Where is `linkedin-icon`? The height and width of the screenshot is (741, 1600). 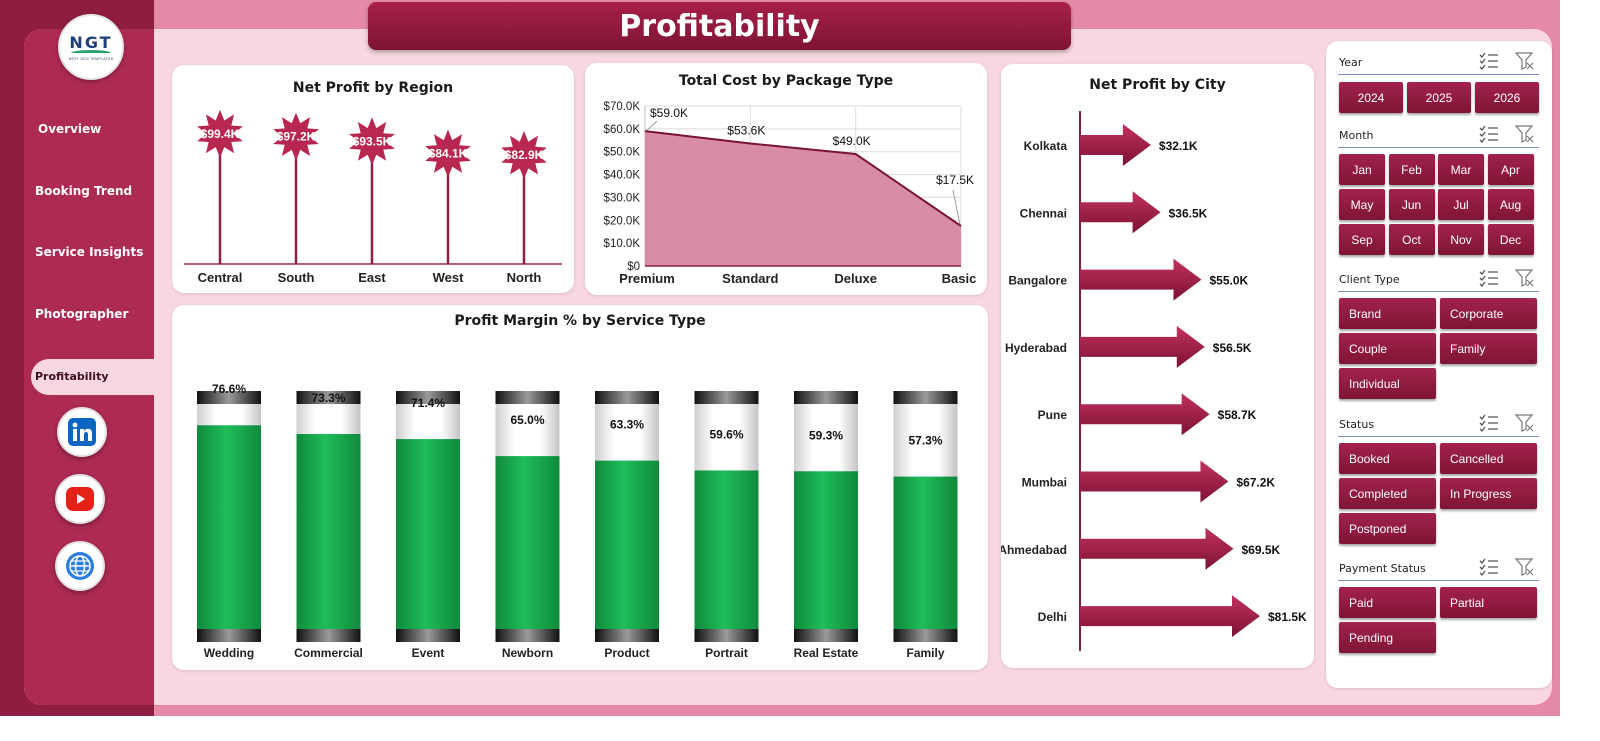 linkedin-icon is located at coordinates (82, 432).